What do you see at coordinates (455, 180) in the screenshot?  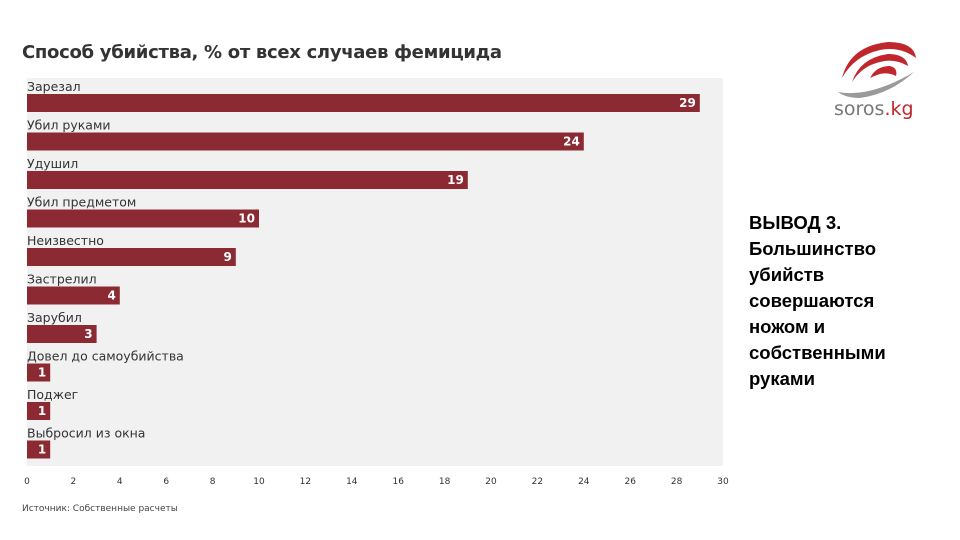 I see `value-label: 19` at bounding box center [455, 180].